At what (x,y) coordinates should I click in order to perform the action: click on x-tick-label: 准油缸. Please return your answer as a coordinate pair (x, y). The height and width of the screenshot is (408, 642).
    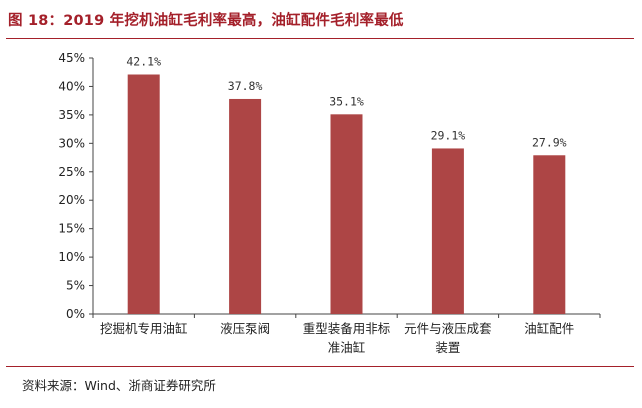
    Looking at the image, I should click on (347, 347).